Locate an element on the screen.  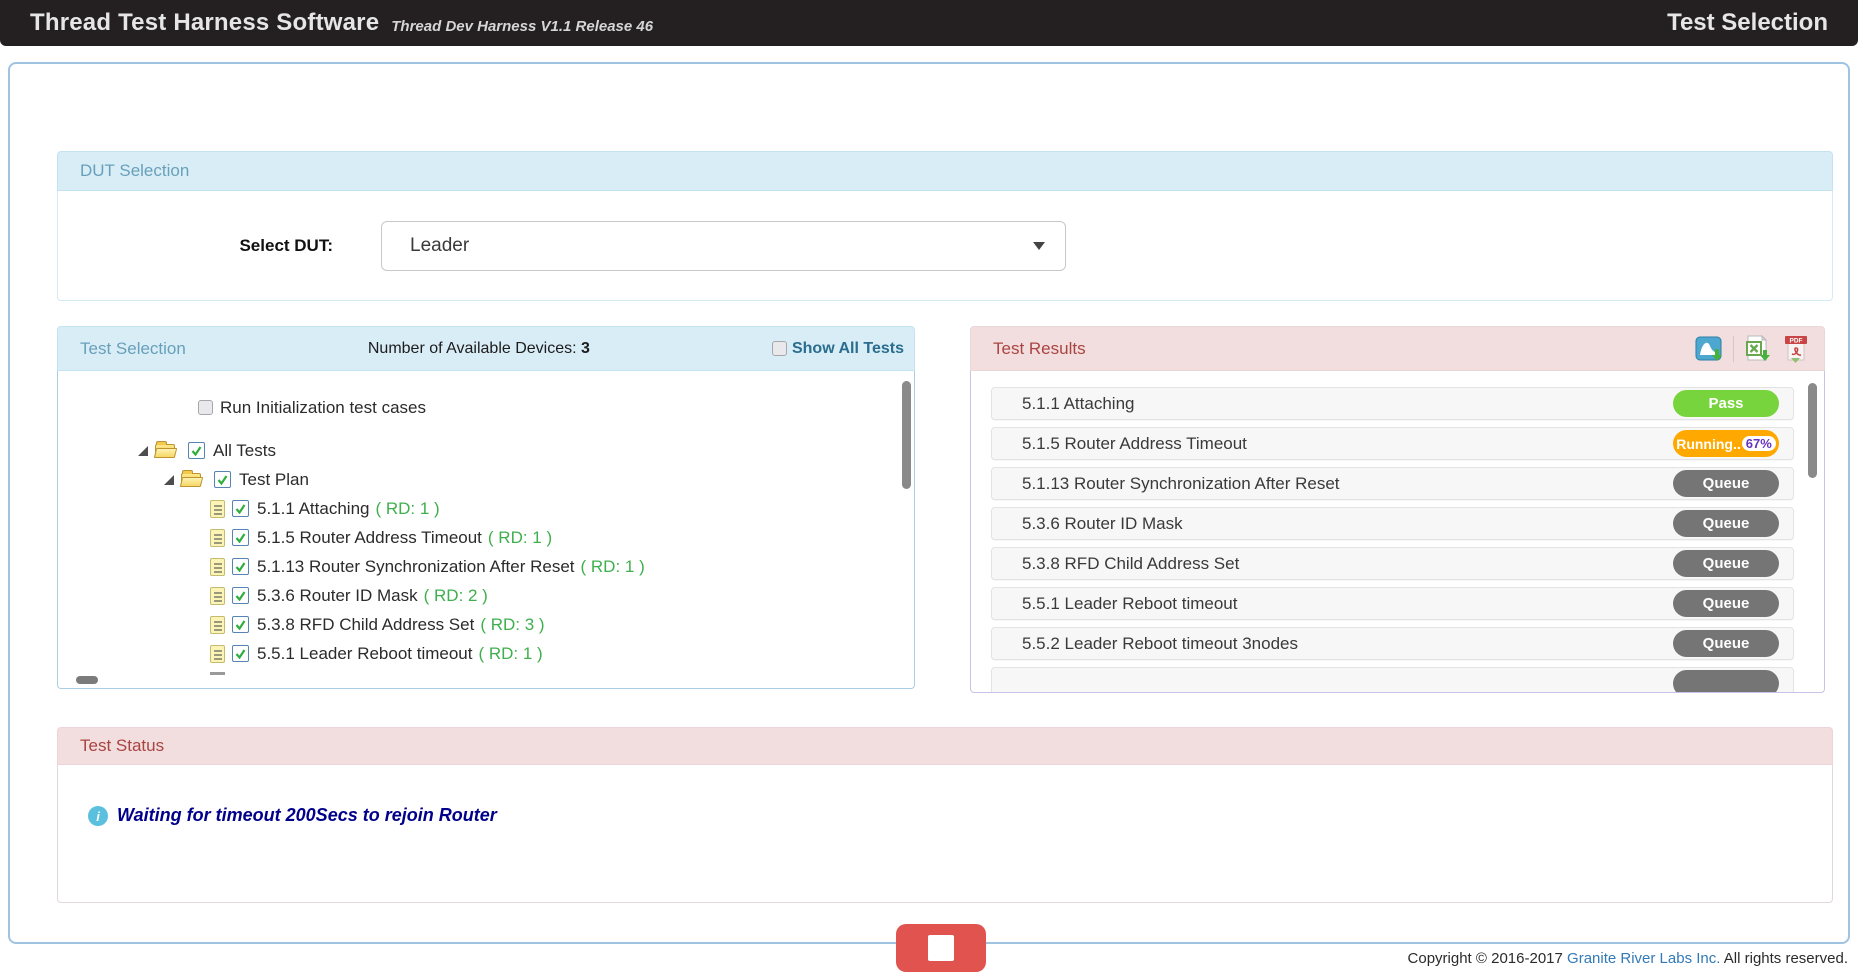
test-case-label: 5.3.6 Router ID Mask is located at coordinates (337, 595).